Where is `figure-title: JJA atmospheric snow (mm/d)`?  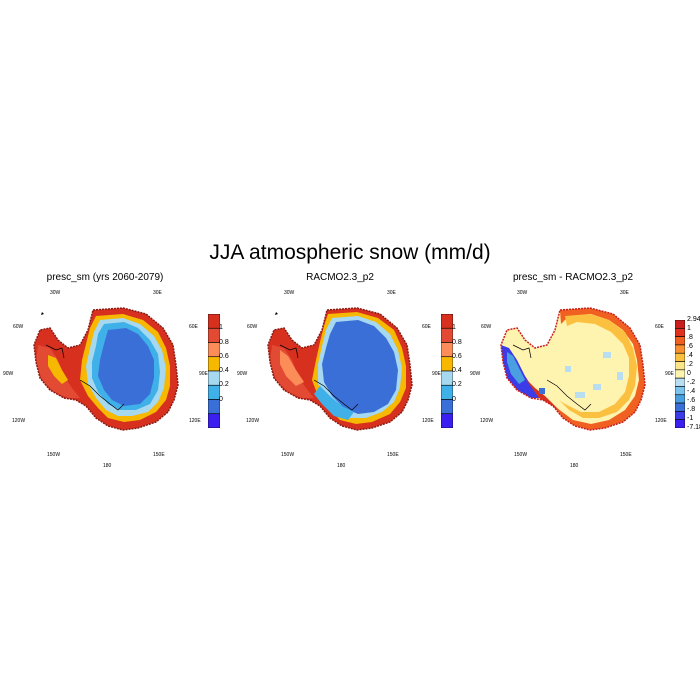
figure-title: JJA atmospheric snow (mm/d) is located at coordinates (350, 252).